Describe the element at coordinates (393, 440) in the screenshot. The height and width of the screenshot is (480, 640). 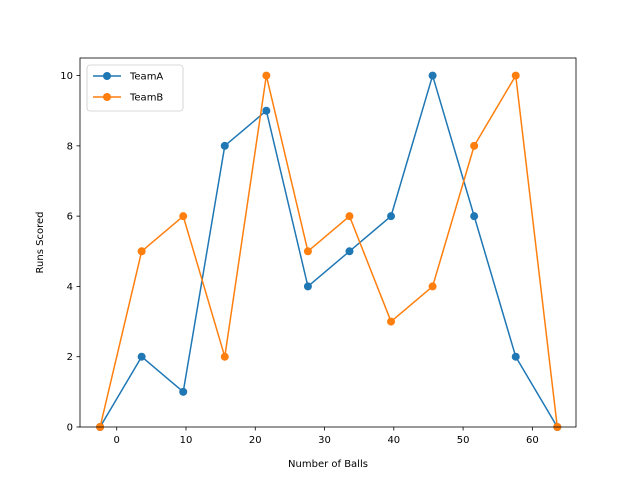
I see `x-tick-label: 40` at that location.